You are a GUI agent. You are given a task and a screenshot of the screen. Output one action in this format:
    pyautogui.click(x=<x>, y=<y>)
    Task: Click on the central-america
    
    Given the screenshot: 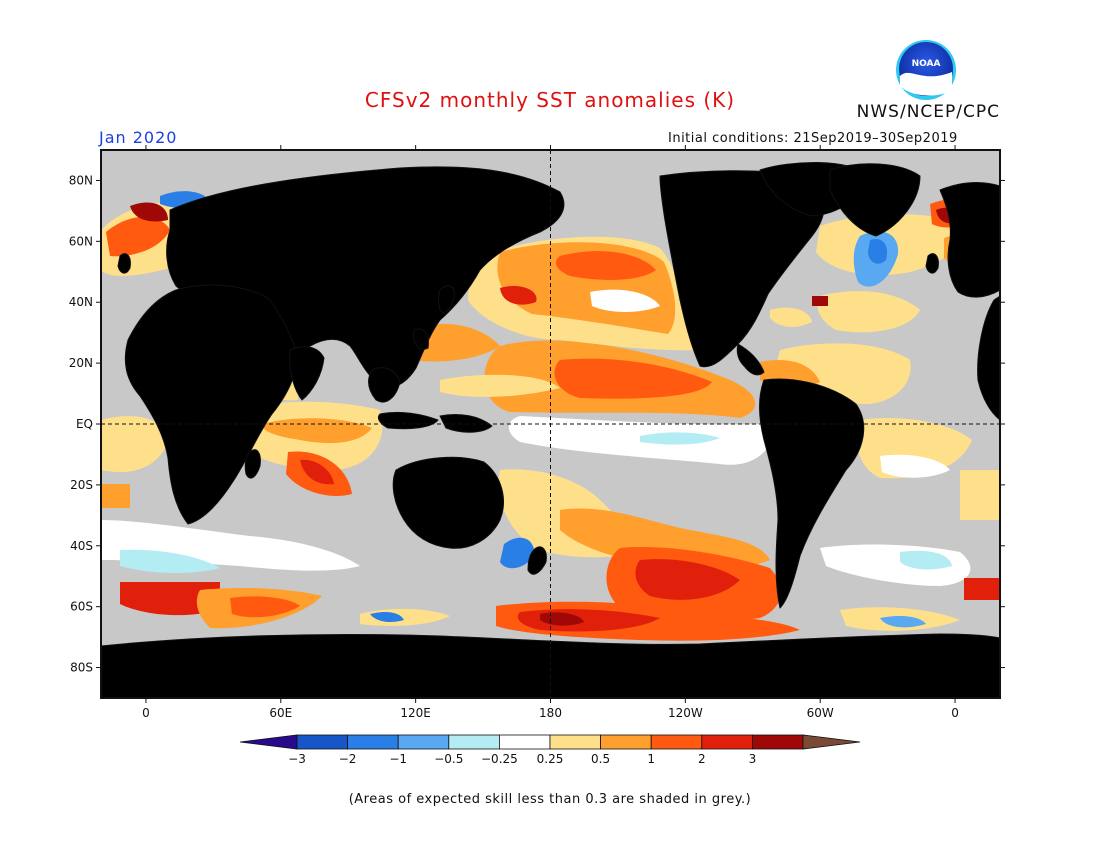 What is the action you would take?
    pyautogui.click(x=750, y=359)
    